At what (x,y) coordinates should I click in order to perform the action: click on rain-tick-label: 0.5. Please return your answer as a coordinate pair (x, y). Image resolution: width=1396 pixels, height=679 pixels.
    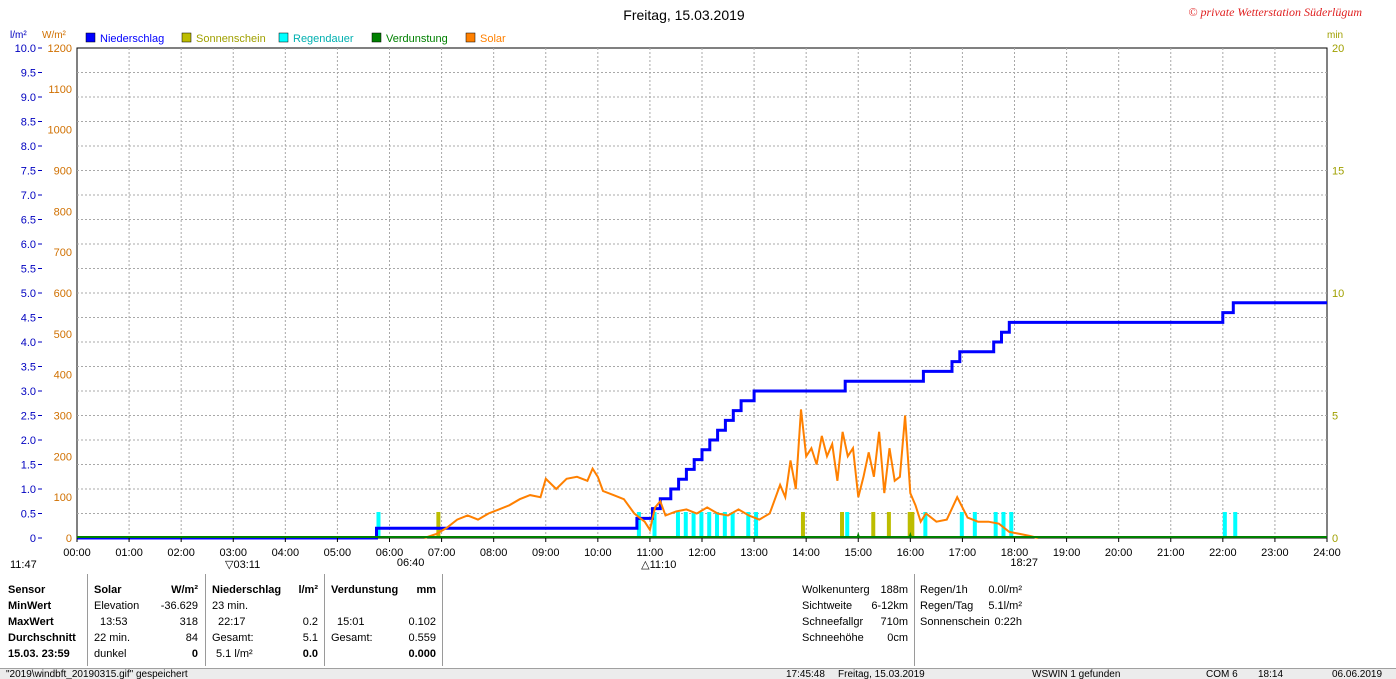
    Looking at the image, I should click on (28, 515).